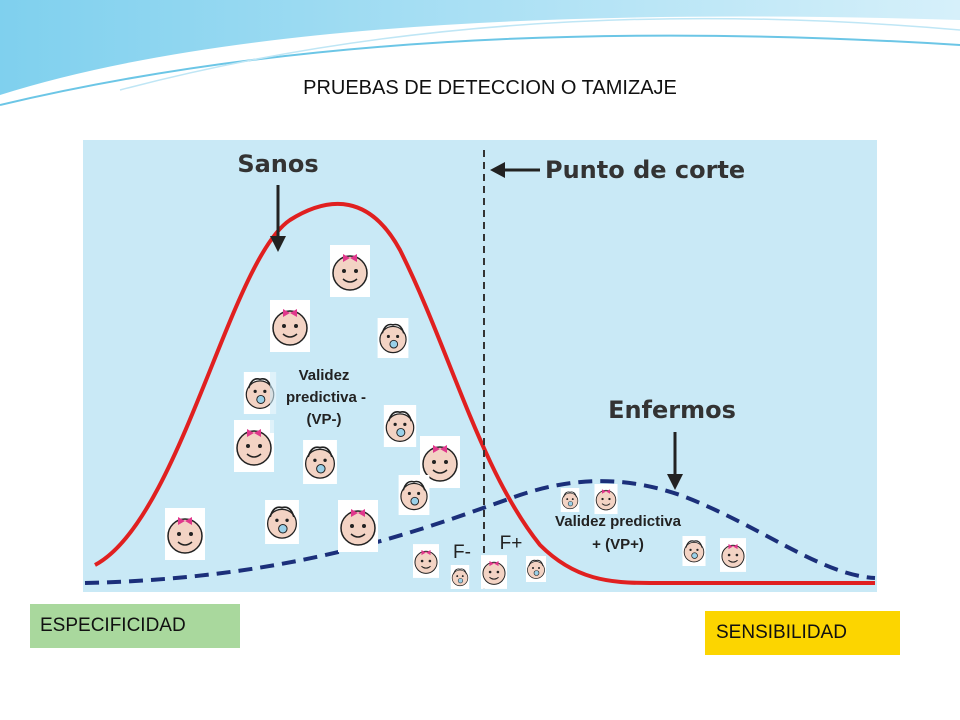  I want to click on label-backdrop, so click(326, 398).